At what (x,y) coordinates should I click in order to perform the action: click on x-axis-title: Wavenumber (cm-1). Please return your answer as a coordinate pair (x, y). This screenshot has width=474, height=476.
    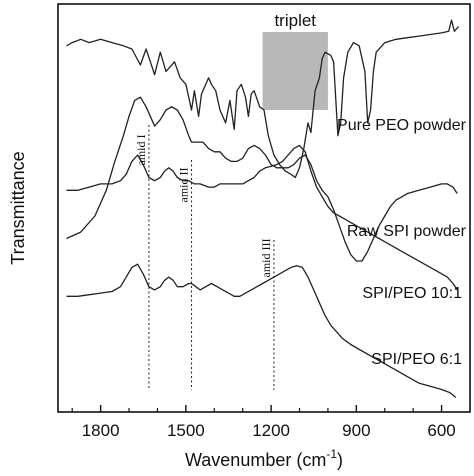
    Looking at the image, I should click on (264, 458).